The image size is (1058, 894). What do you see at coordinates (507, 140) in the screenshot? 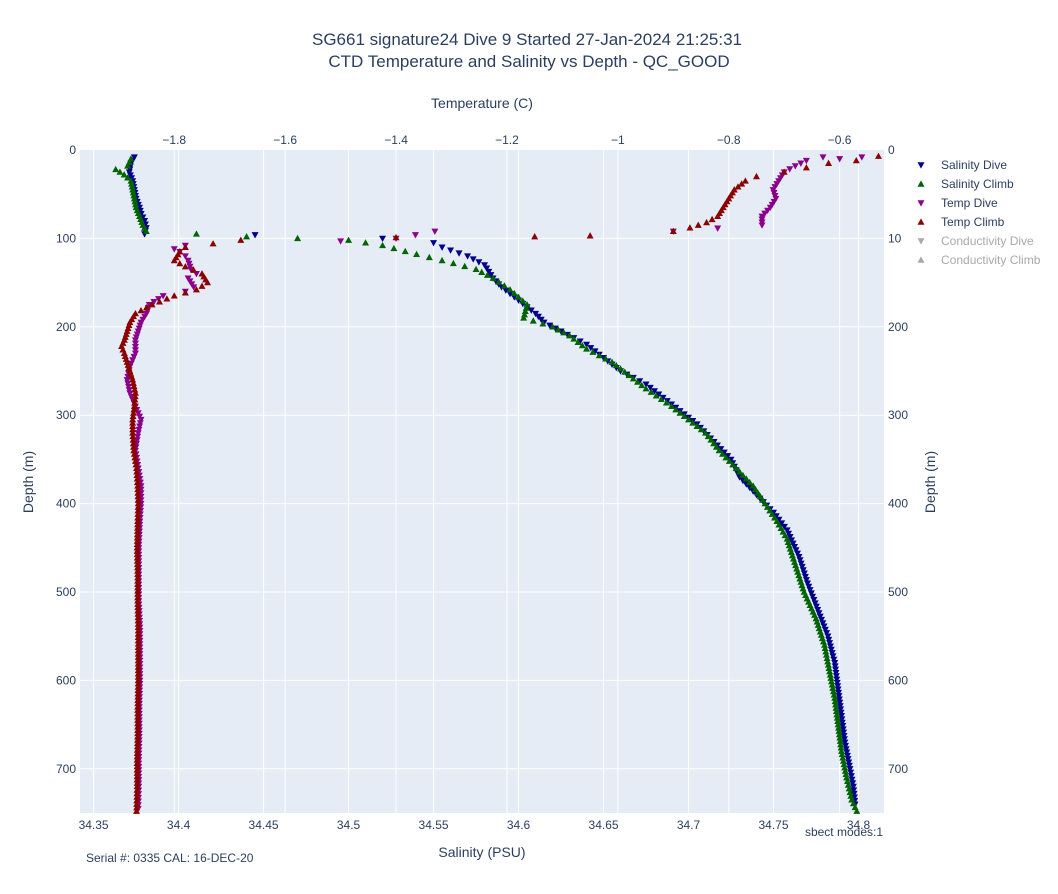
I see `temperature-tick-label: −1.2` at bounding box center [507, 140].